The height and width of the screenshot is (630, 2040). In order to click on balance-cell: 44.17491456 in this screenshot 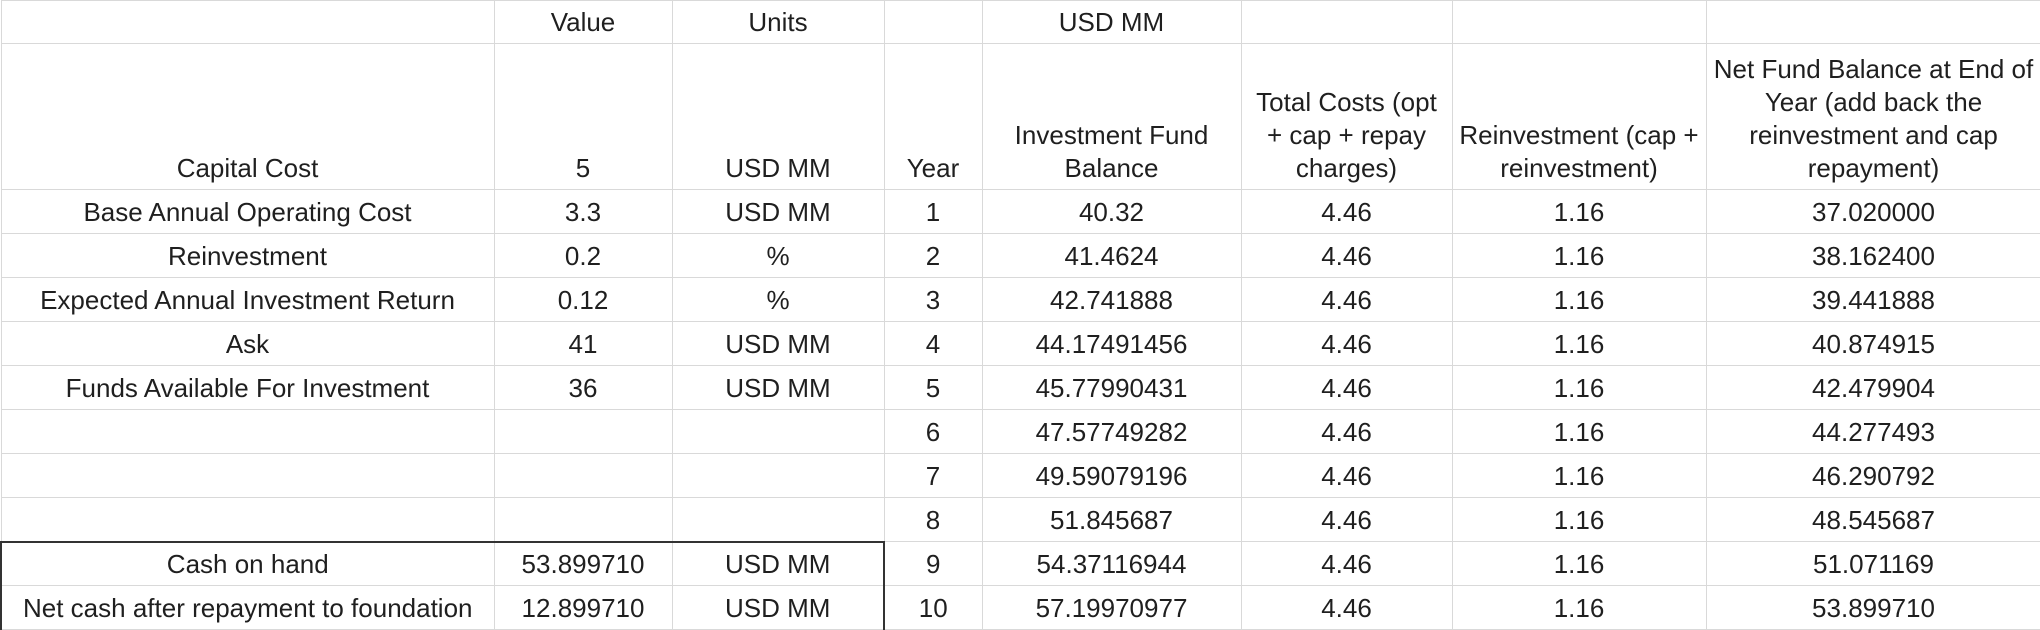, I will do `click(1111, 343)`.